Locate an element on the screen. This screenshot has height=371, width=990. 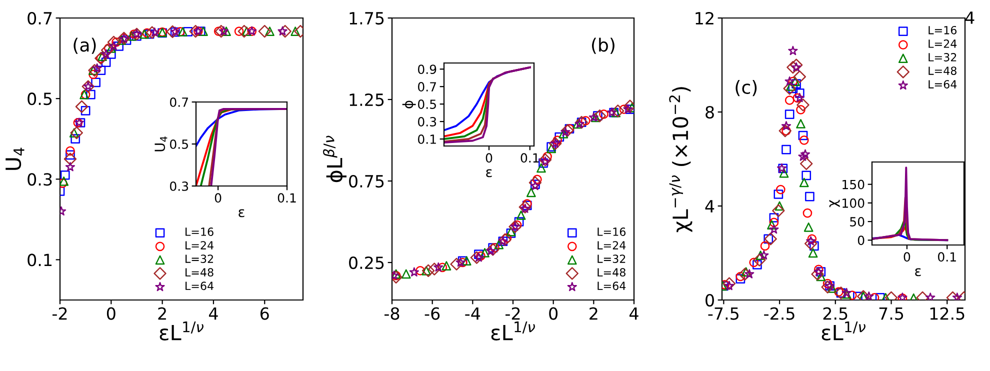
y-tick-label: 12 is located at coordinates (705, 18).